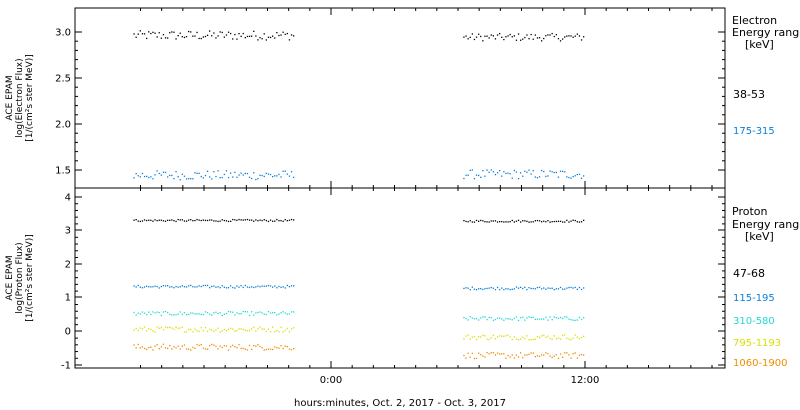 The height and width of the screenshot is (410, 800). I want to click on legend-entry: 175-315, so click(754, 131).